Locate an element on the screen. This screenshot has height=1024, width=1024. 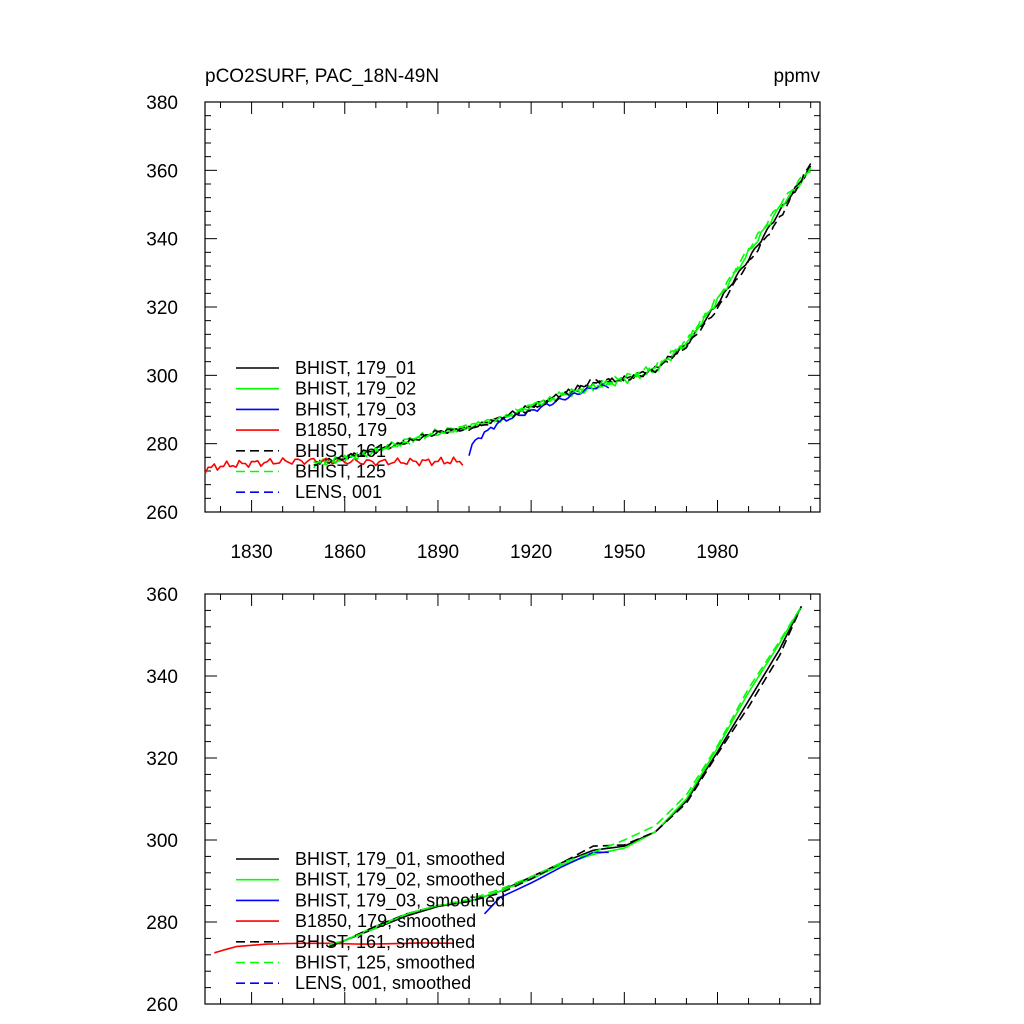
legend-label: LENS, 001, smoothed is located at coordinates (383, 983).